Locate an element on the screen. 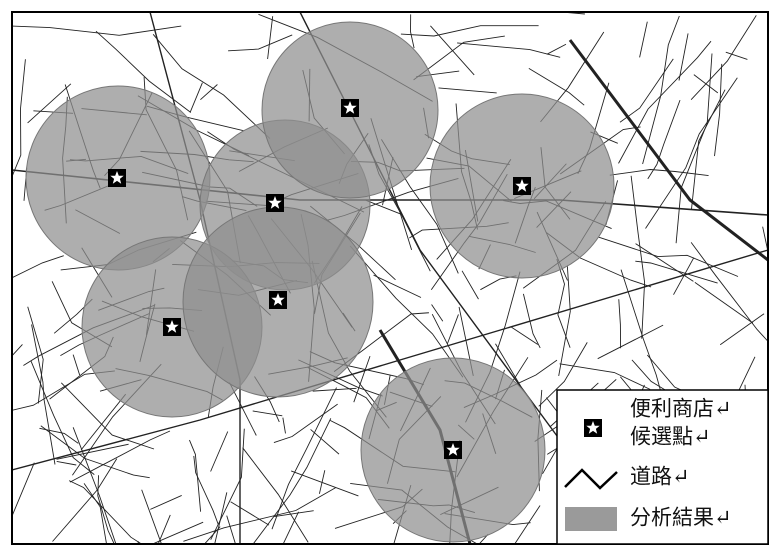  legend-label: 候選點↵ is located at coordinates (670, 437).